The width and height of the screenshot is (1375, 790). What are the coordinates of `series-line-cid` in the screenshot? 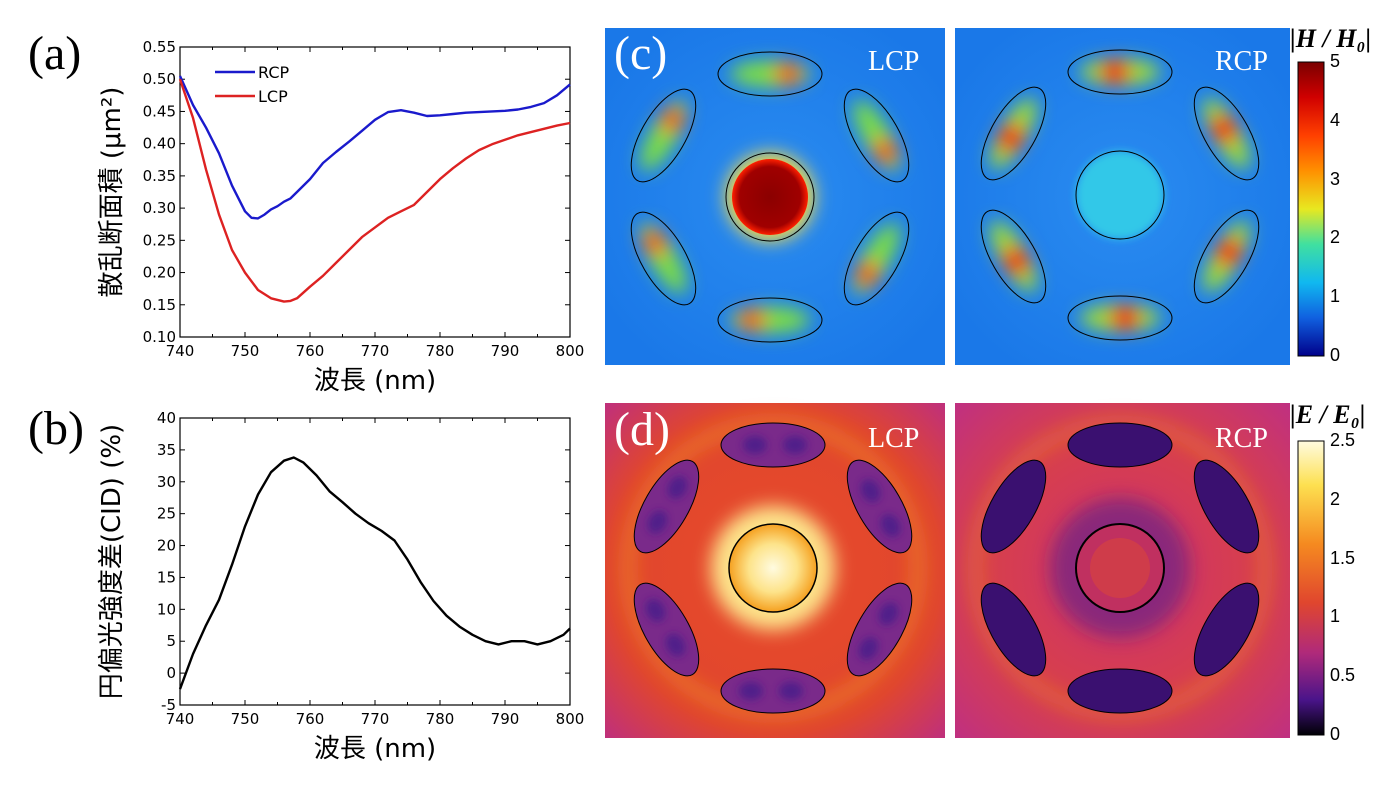 It's located at (374, 573).